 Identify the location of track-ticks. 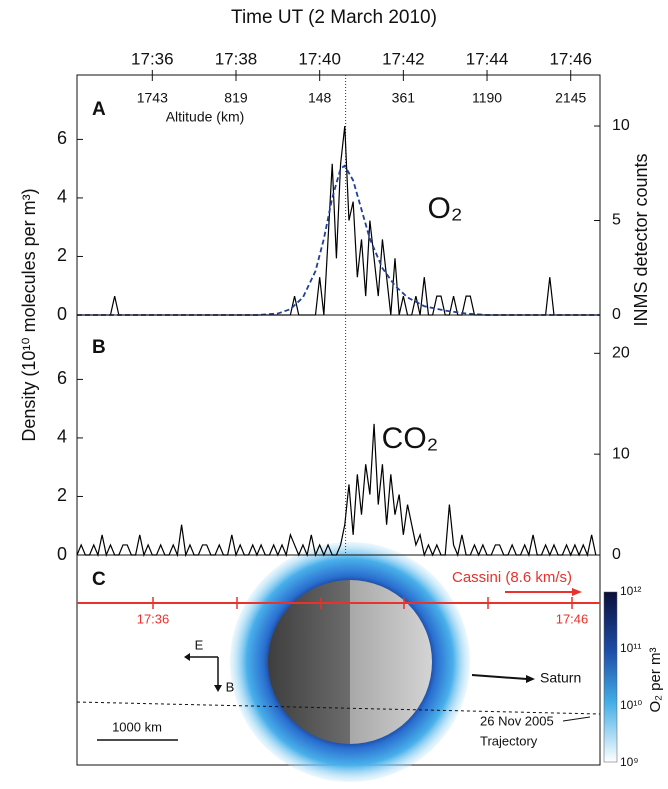
(362, 603).